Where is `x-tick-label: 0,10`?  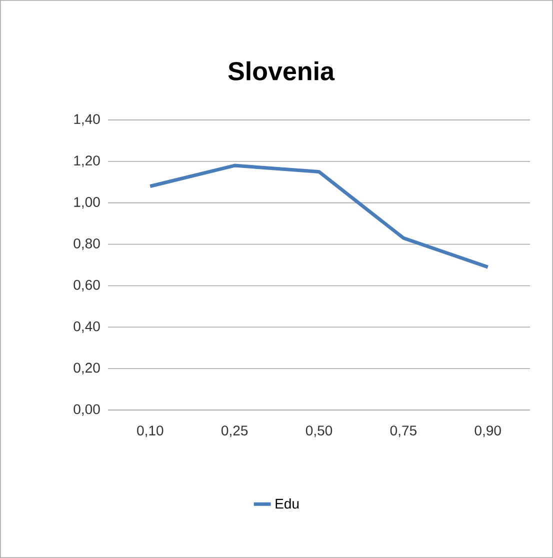
x-tick-label: 0,10 is located at coordinates (150, 432).